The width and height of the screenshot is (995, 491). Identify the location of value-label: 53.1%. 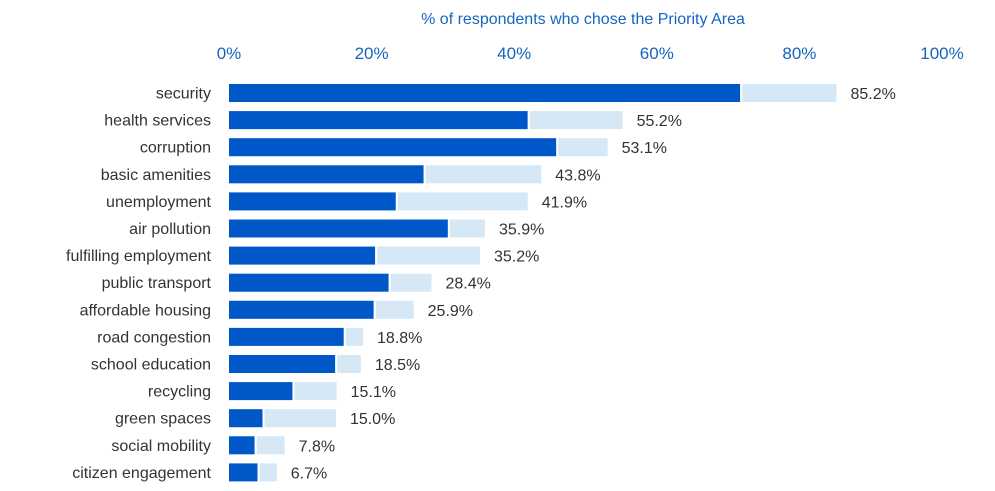
(644, 148).